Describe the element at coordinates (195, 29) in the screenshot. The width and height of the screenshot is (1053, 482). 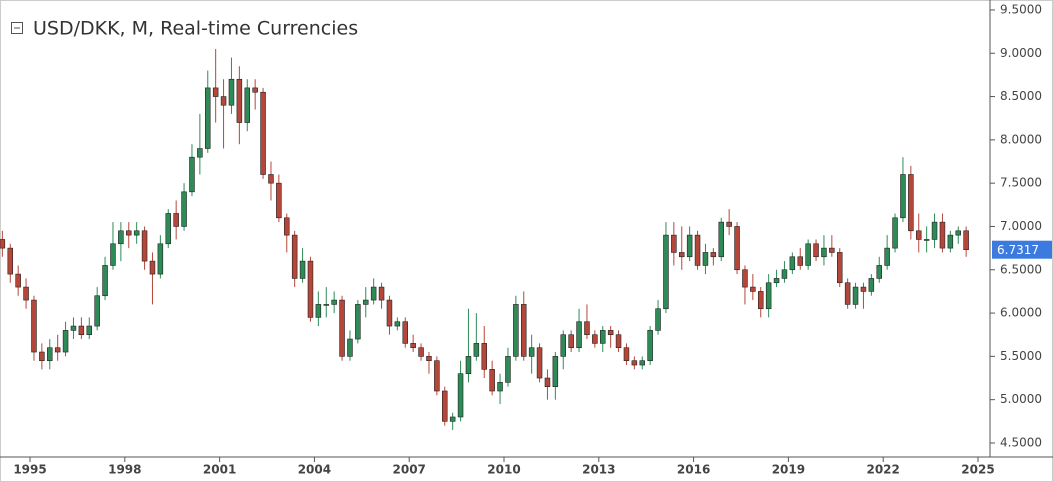
I see `chart-title: USD/DKK, M, Real-time Currencies` at that location.